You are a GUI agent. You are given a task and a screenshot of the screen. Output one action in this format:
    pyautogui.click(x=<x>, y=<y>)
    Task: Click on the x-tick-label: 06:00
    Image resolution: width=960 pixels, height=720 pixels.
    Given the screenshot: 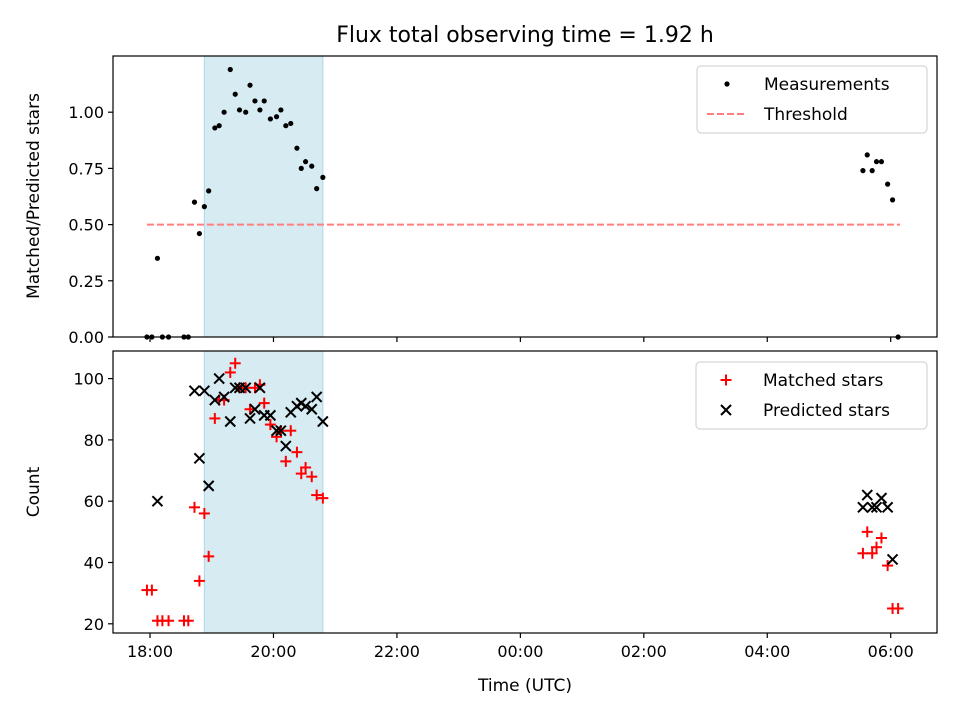 What is the action you would take?
    pyautogui.click(x=891, y=651)
    